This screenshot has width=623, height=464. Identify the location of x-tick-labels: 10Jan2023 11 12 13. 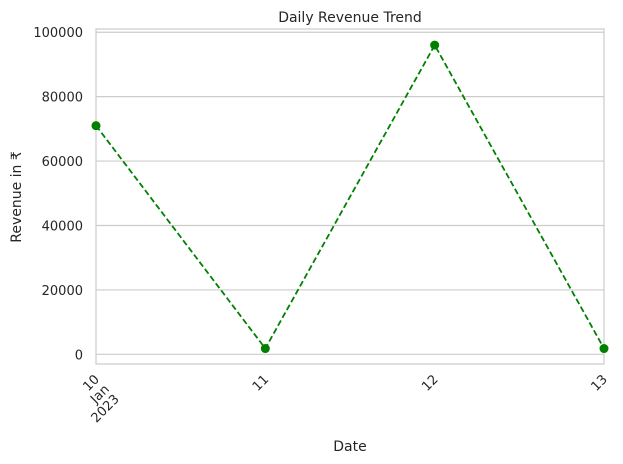
(340, 399).